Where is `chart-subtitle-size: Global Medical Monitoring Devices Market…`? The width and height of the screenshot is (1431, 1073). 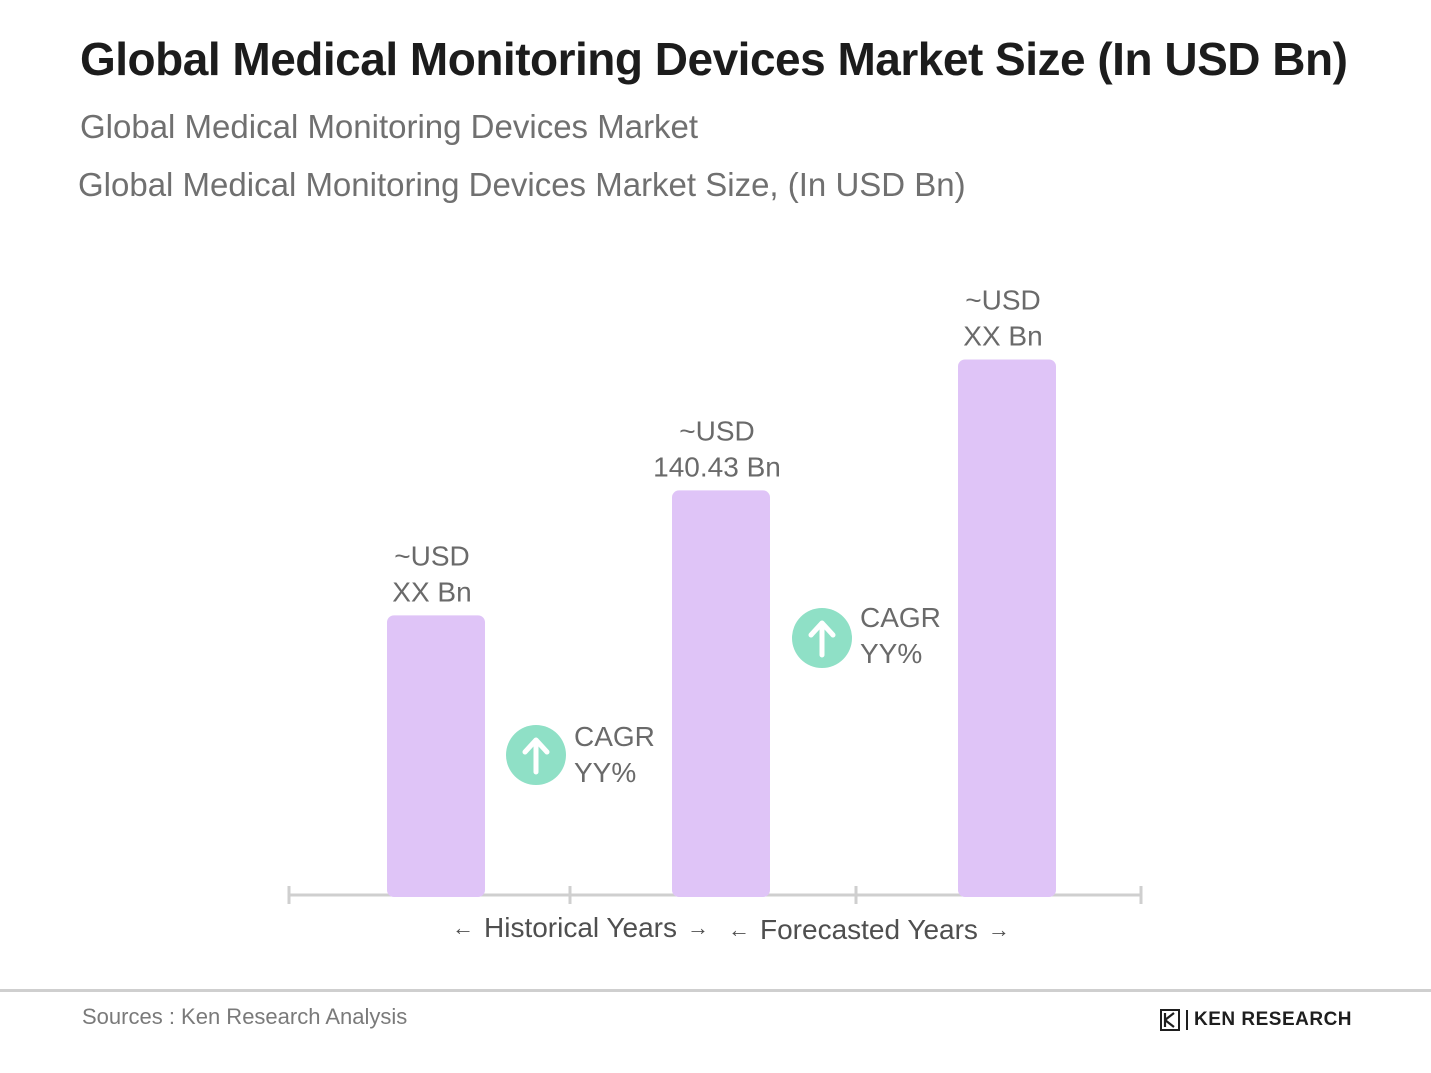
chart-subtitle-size: Global Medical Monitoring Devices Market… is located at coordinates (522, 184).